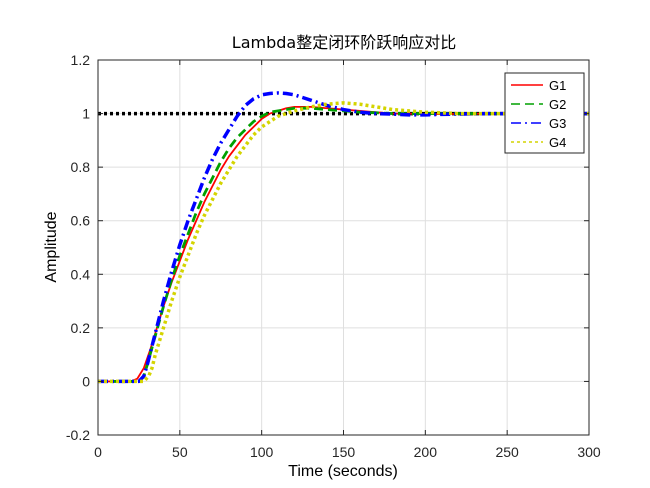 The image size is (650, 488). I want to click on y-tick-label: 1, so click(86, 114).